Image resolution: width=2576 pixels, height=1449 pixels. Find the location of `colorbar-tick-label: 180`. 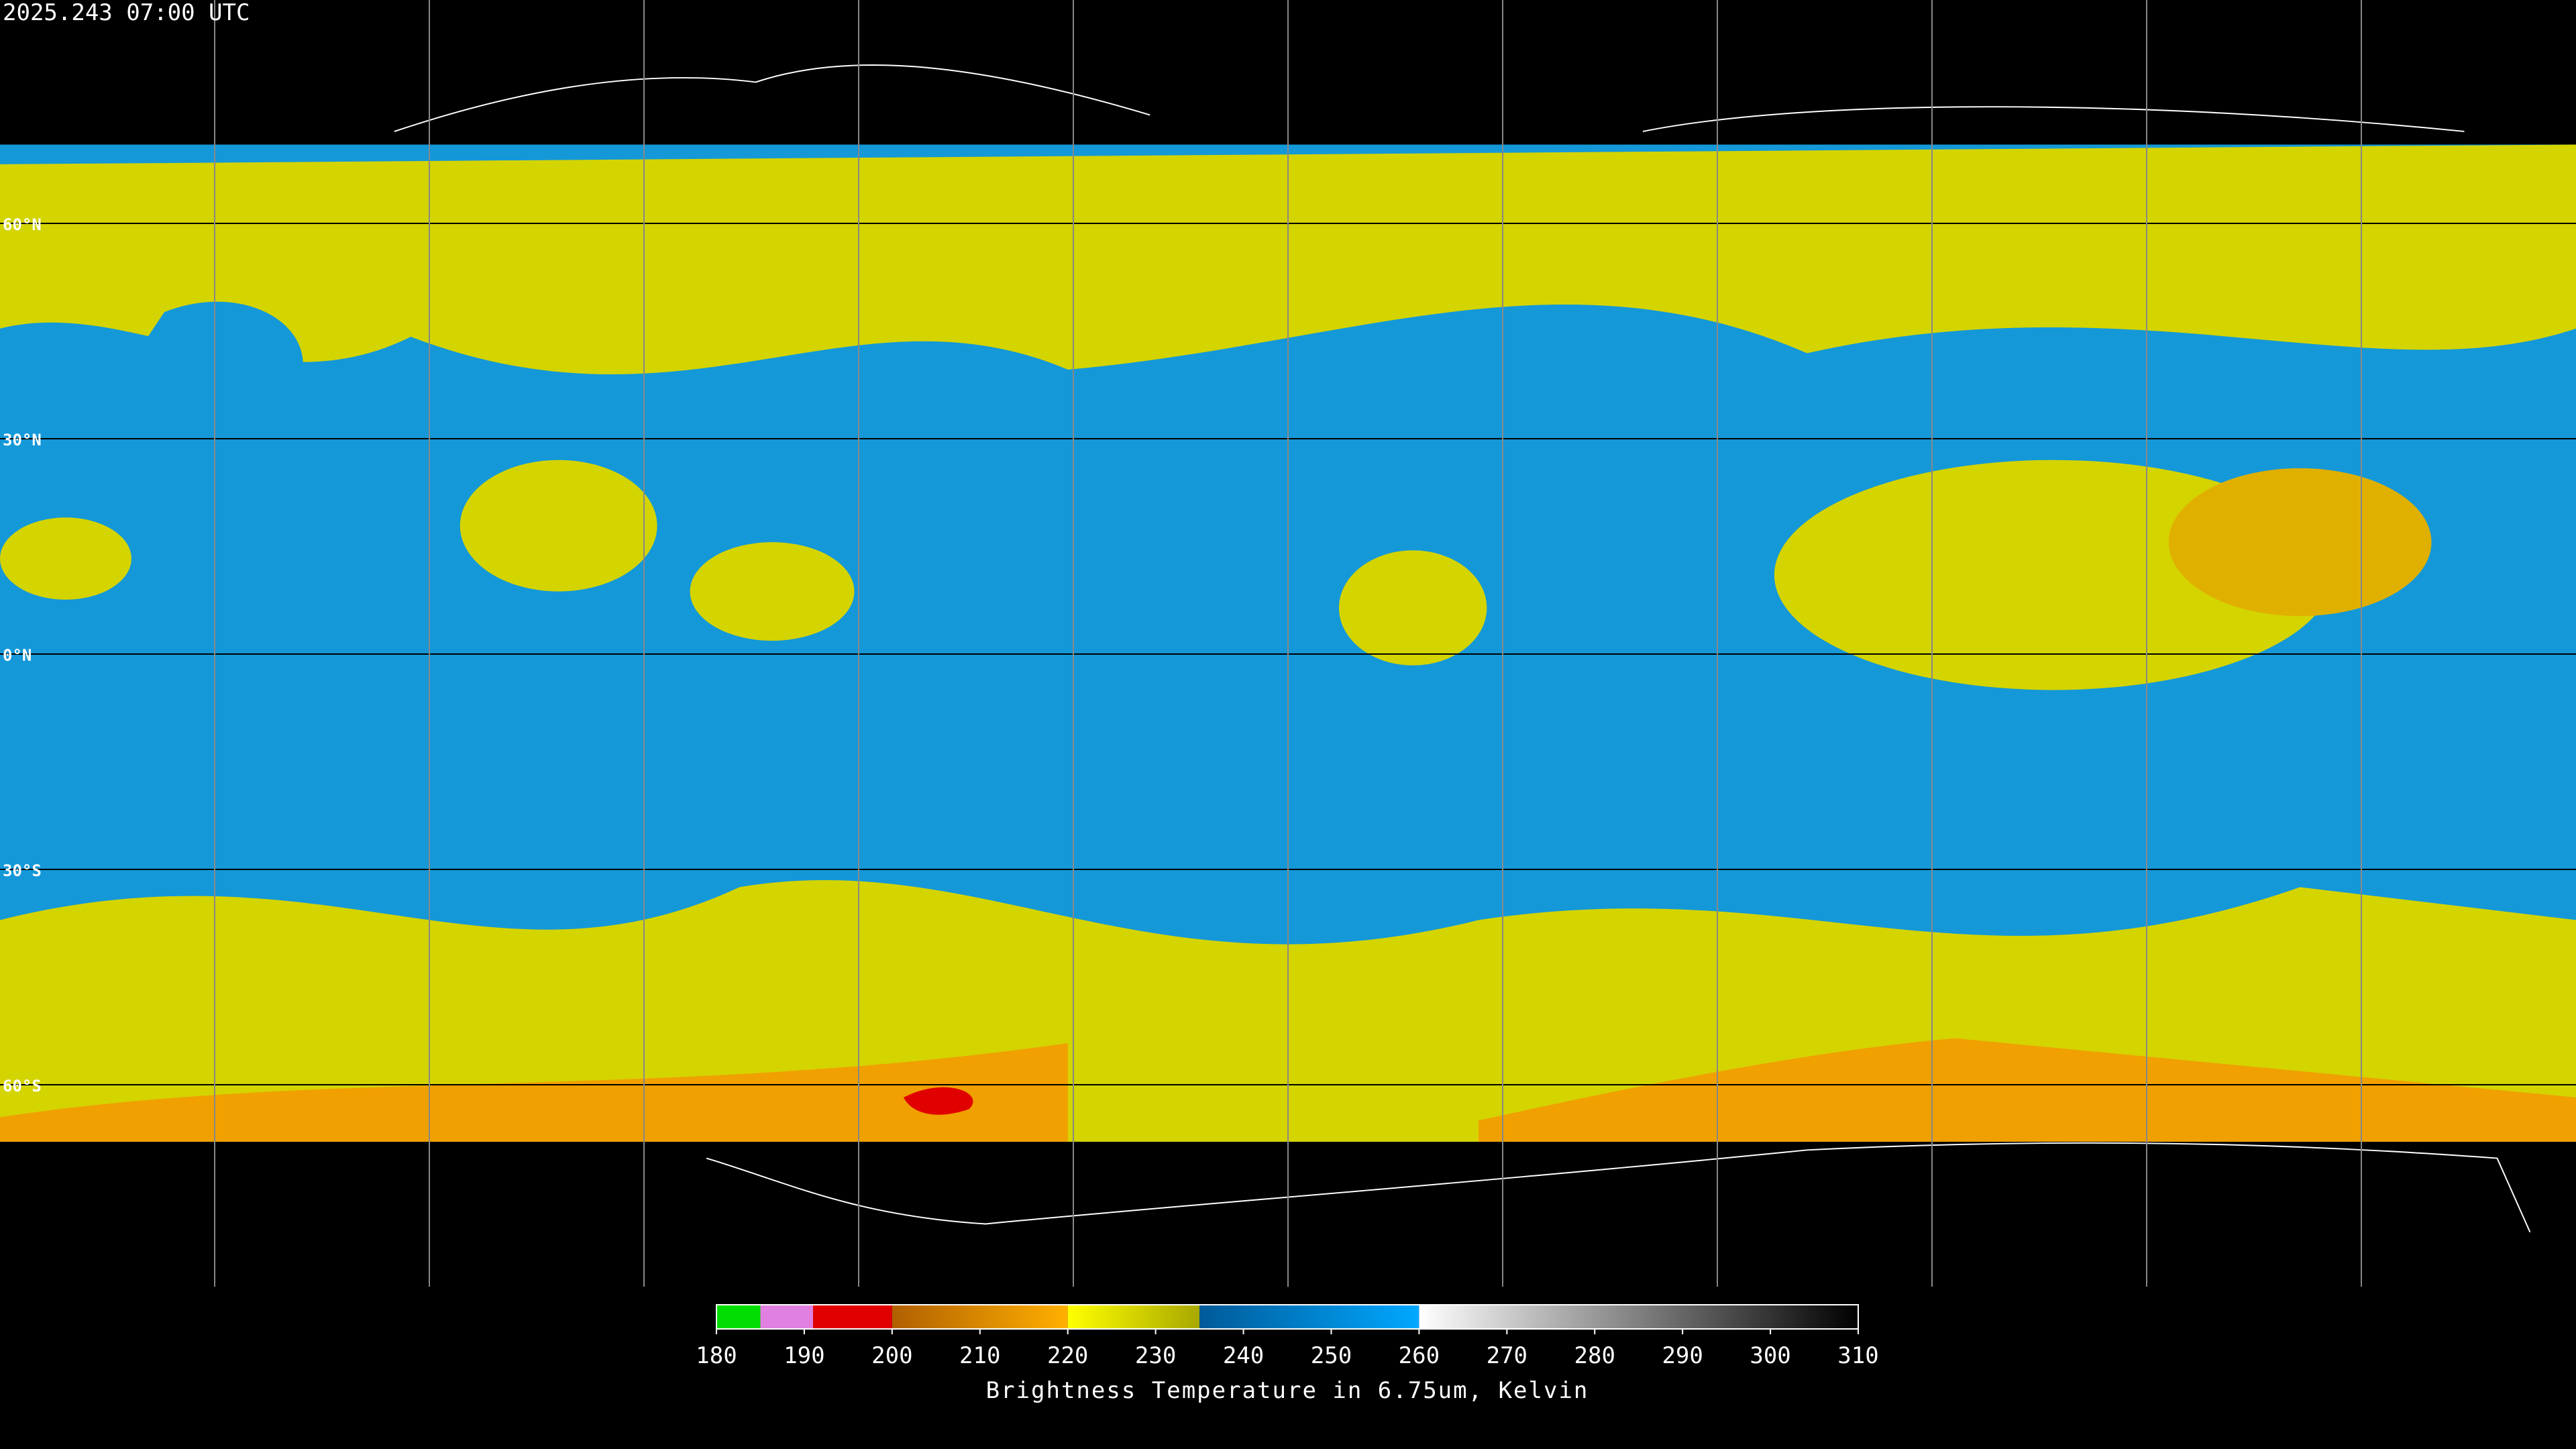

colorbar-tick-label: 180 is located at coordinates (716, 1355).